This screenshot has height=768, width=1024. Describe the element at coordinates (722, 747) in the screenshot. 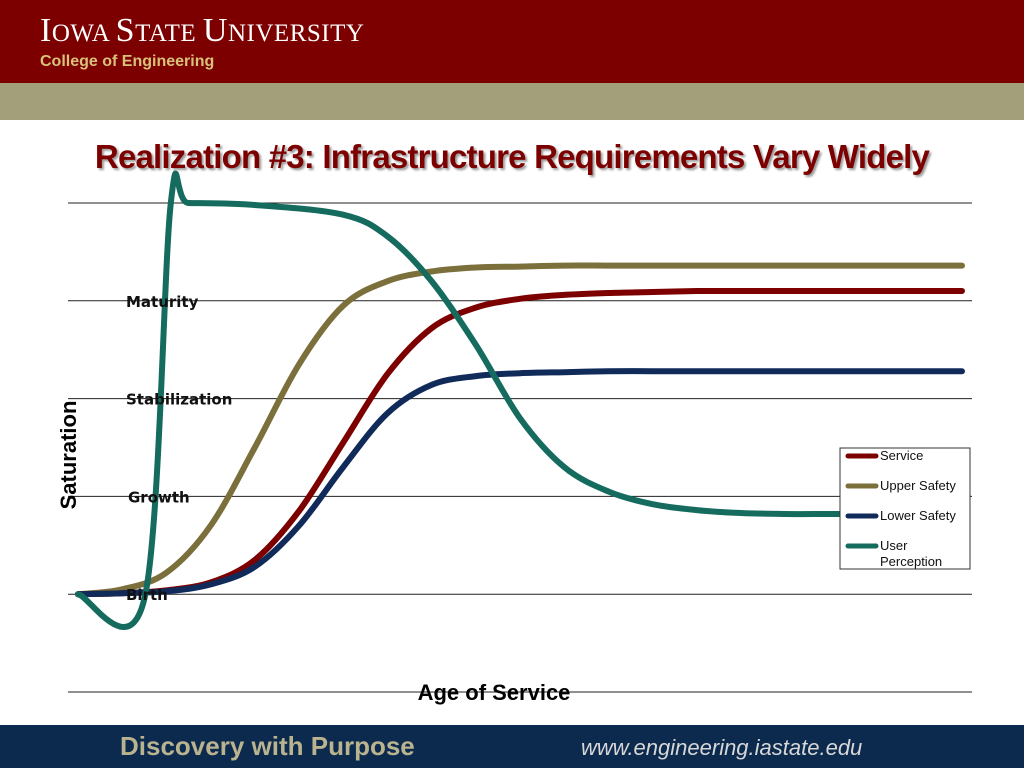

I see `footer-url: www.engineering.iastate.edu` at that location.